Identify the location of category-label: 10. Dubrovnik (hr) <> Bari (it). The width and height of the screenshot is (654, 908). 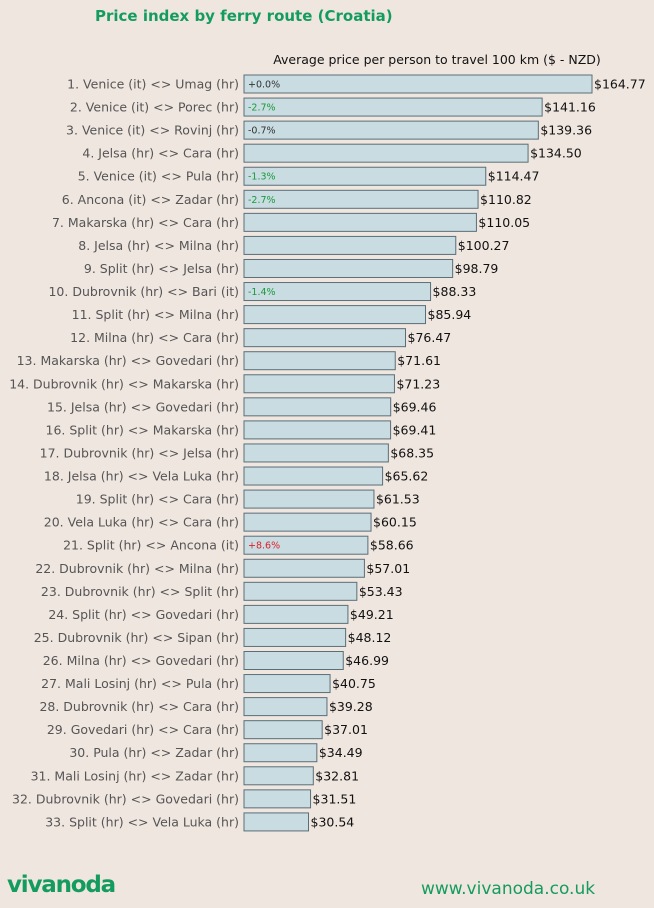
(143, 291).